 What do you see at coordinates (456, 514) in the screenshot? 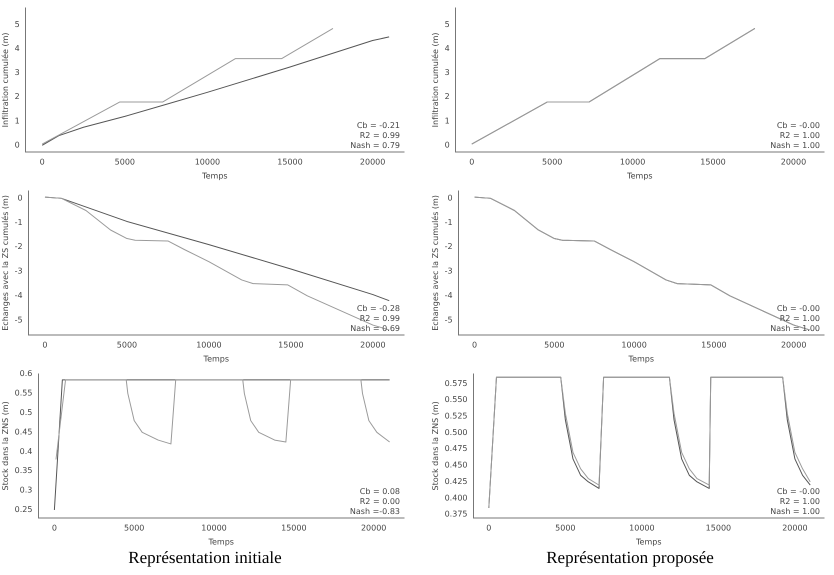
I see `y-tick-label: 0.375` at bounding box center [456, 514].